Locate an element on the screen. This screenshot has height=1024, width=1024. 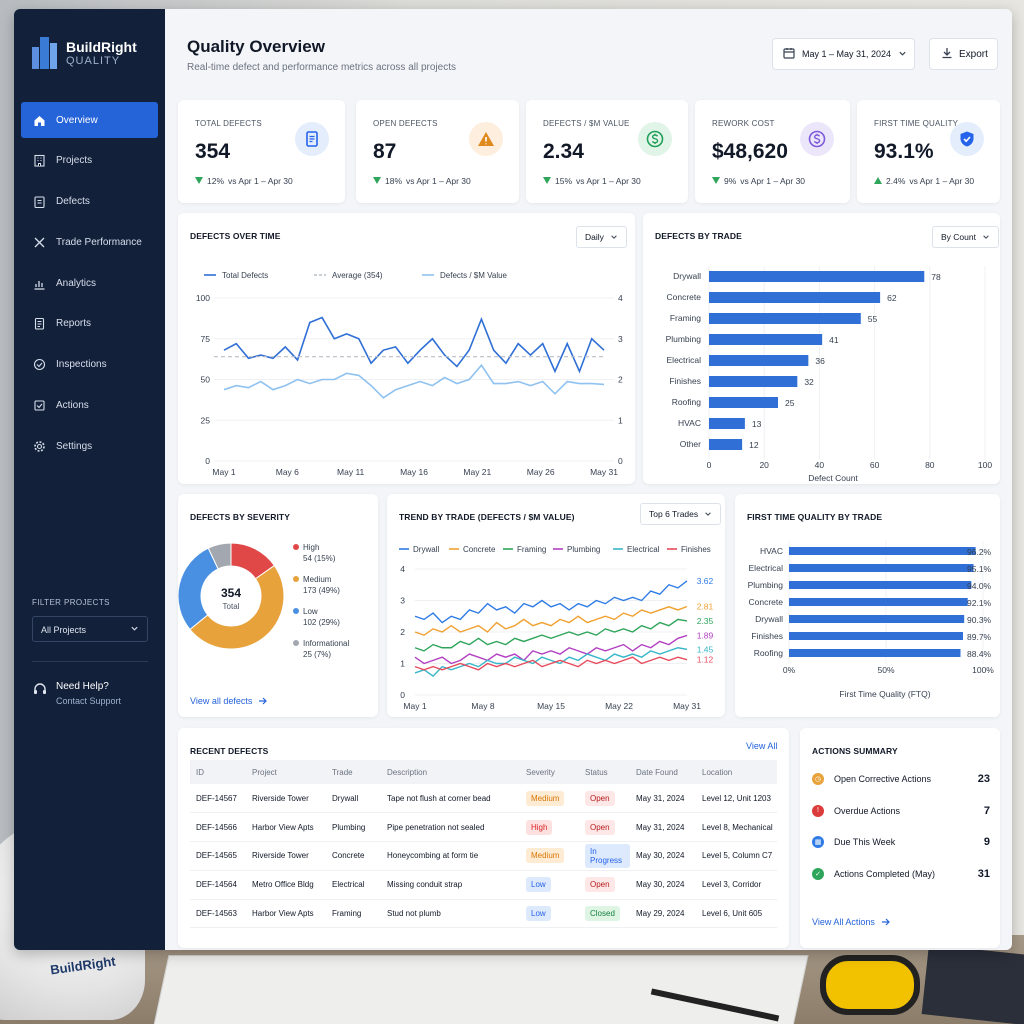
series-end-label: 1.45 is located at coordinates (705, 649).